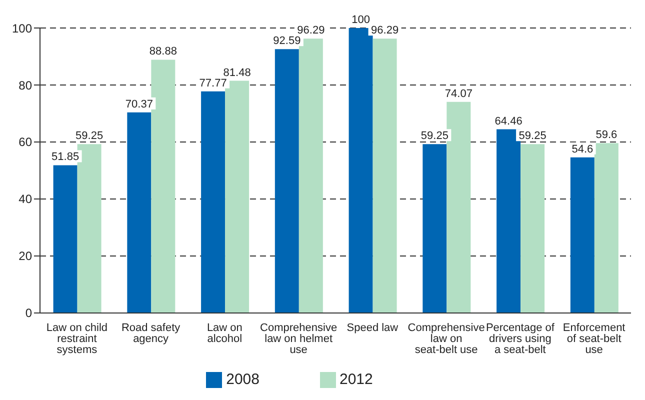  I want to click on y-tick-label: 0, so click(28, 313).